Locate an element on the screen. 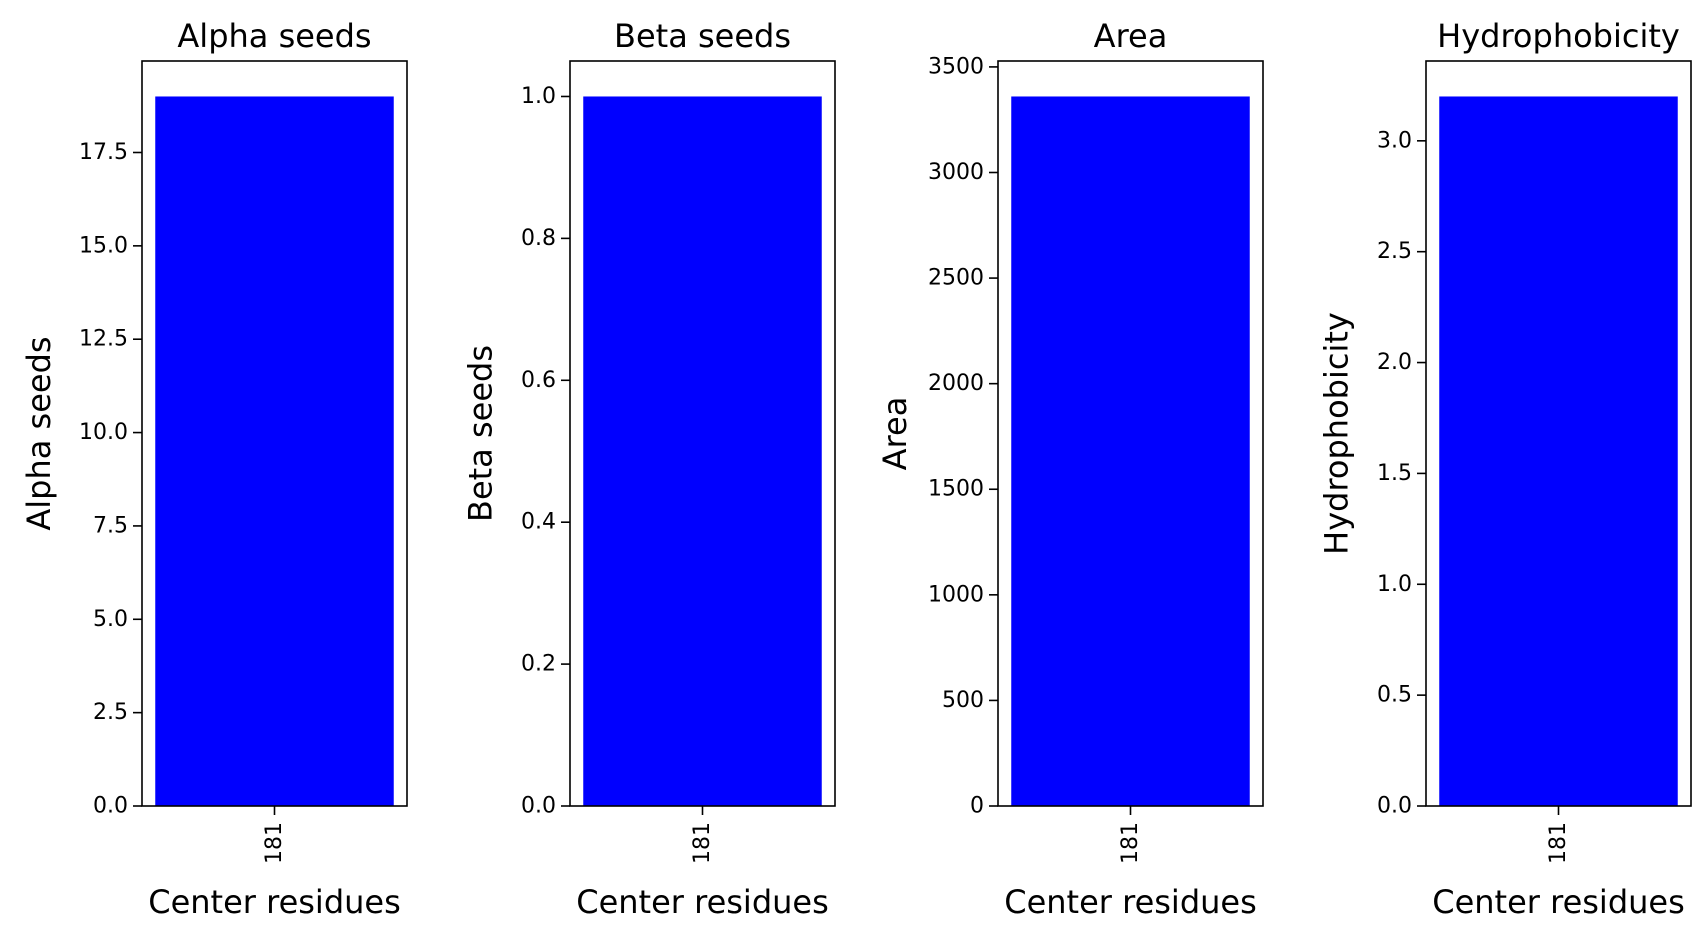 The height and width of the screenshot is (937, 1706). y-tick-label: 0.4 is located at coordinates (538, 522).